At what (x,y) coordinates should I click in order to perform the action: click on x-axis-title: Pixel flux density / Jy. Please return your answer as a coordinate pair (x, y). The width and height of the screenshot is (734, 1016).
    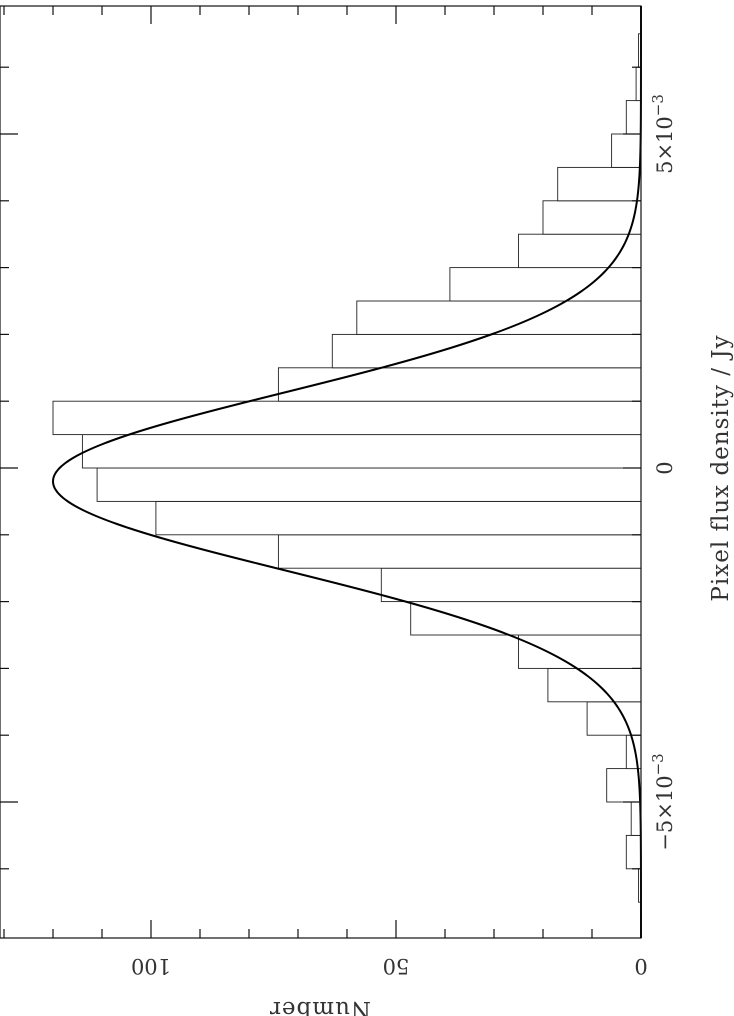
    Looking at the image, I should click on (721, 467).